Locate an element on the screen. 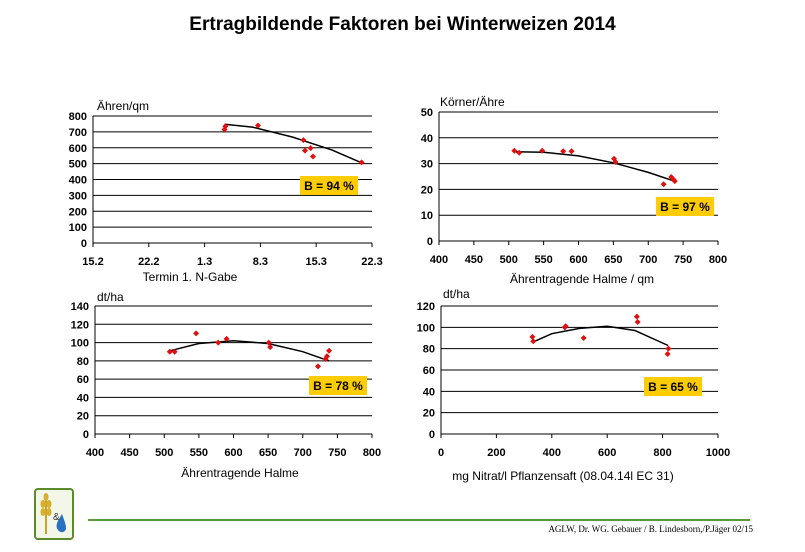 The width and height of the screenshot is (805, 552). x-tick-label: 200 is located at coordinates (496, 453).